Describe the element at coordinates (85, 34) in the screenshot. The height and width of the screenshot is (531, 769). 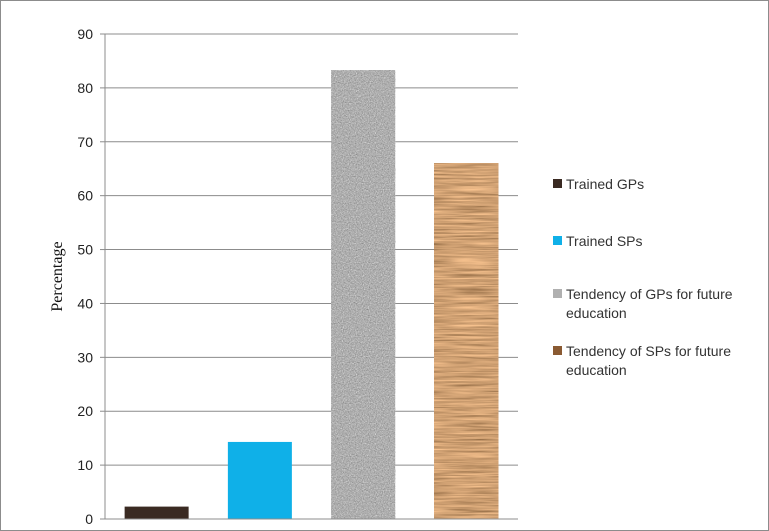
I see `y-tick-label: 90` at that location.